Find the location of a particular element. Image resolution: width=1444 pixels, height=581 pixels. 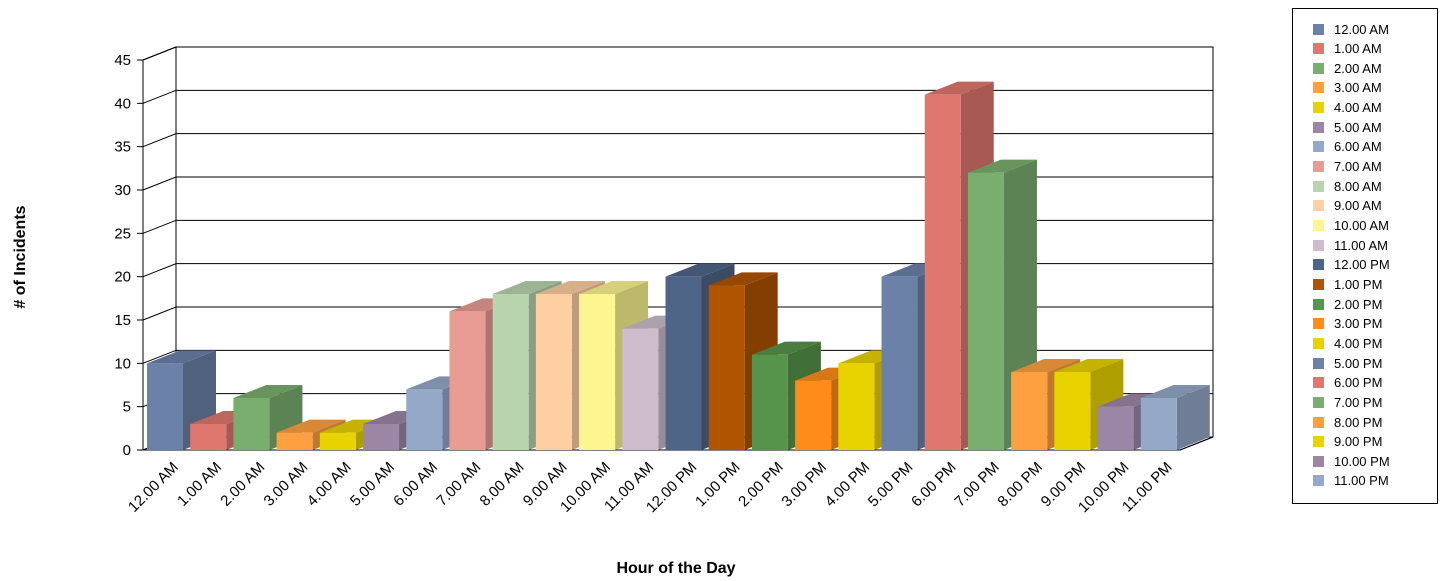

legend-item: 1.00 PM is located at coordinates (1347, 284).